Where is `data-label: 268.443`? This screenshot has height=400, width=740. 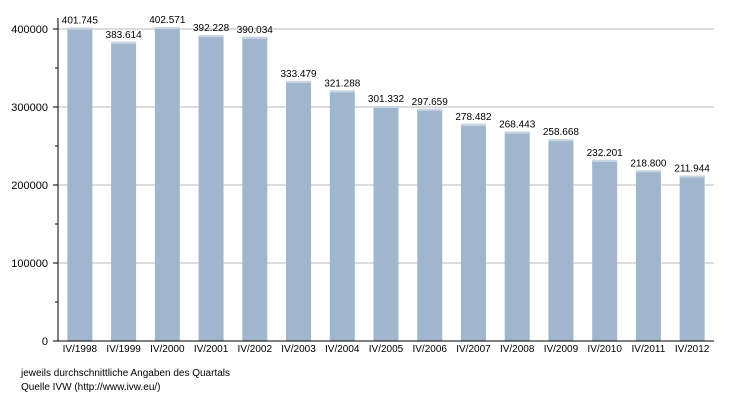 data-label: 268.443 is located at coordinates (517, 125).